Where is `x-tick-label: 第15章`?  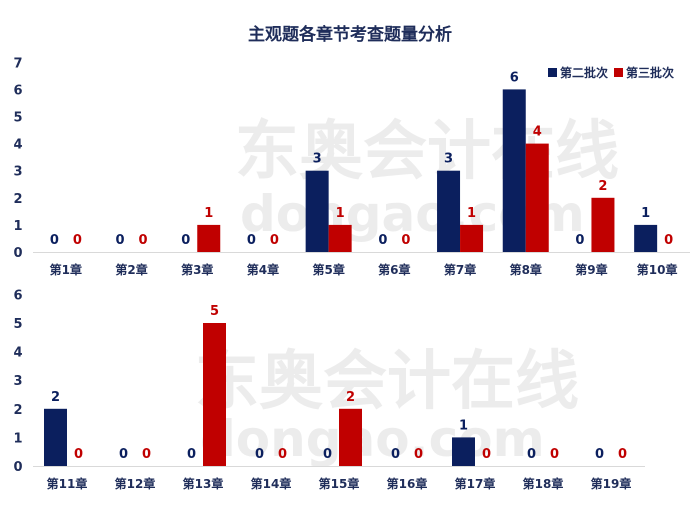 x-tick-label: 第15章 is located at coordinates (339, 483).